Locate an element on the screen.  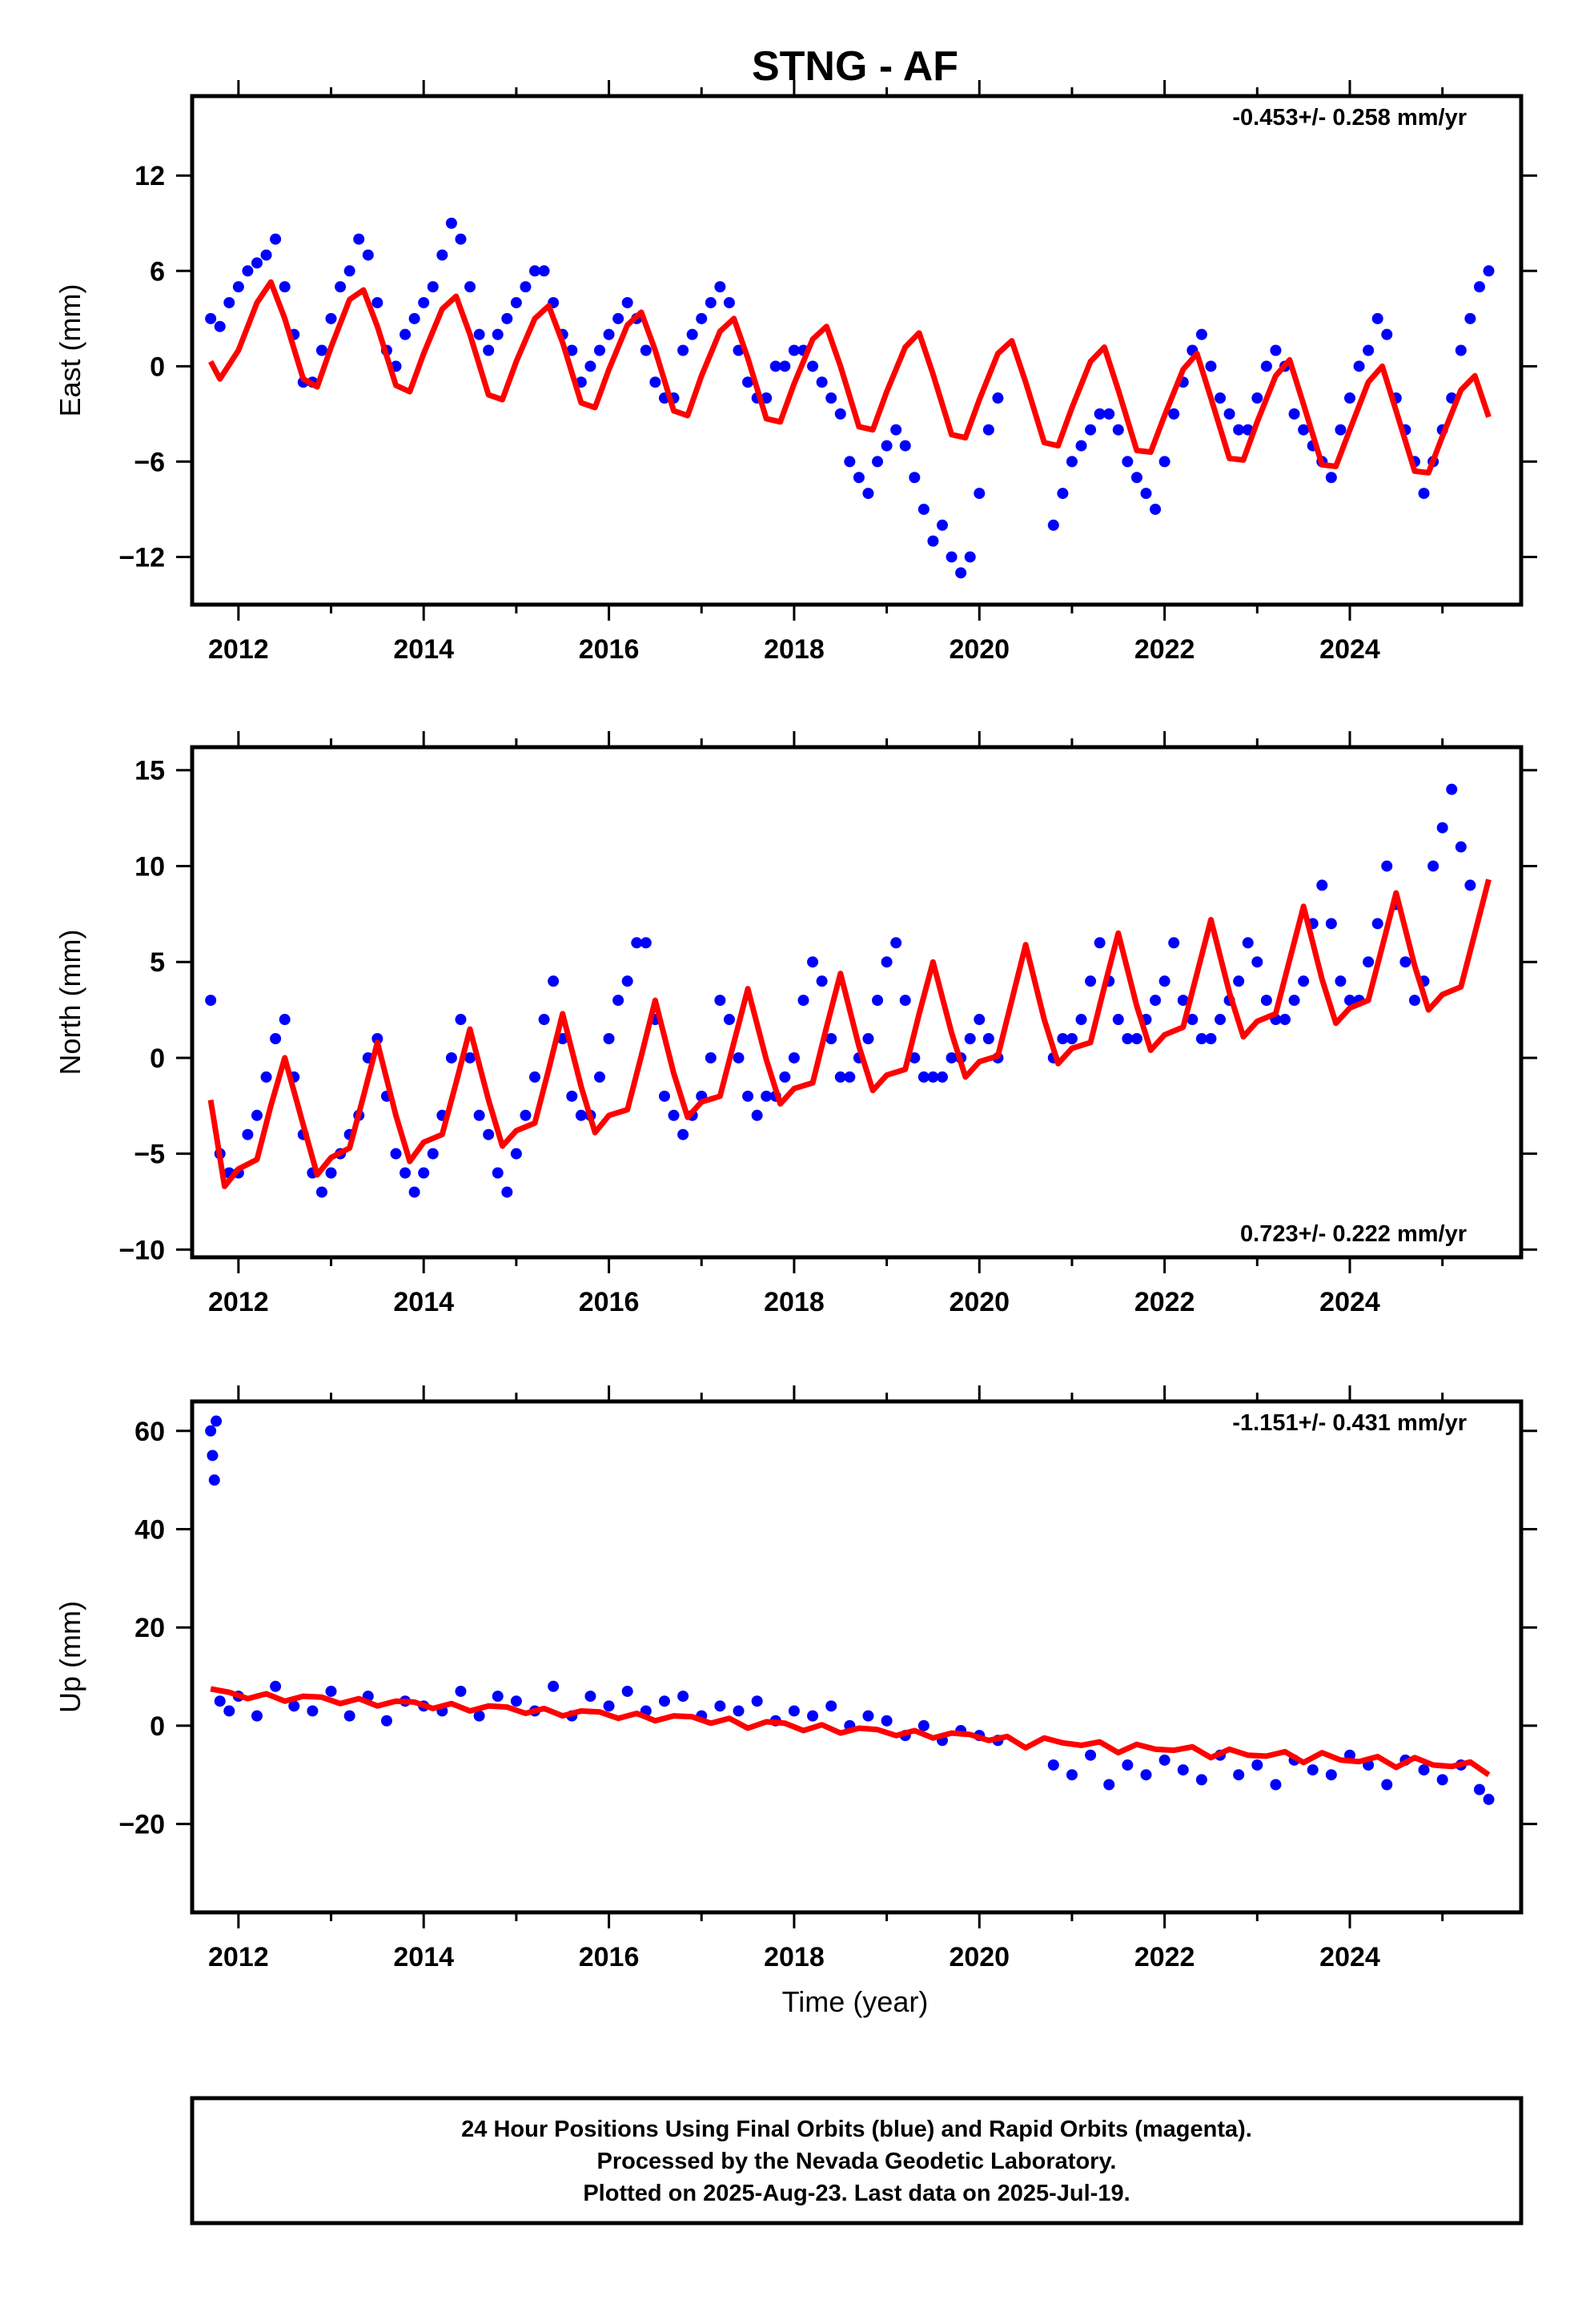
velocity-rate-label: -0.453+/- 0.258 mm/yr is located at coordinates (1350, 118).